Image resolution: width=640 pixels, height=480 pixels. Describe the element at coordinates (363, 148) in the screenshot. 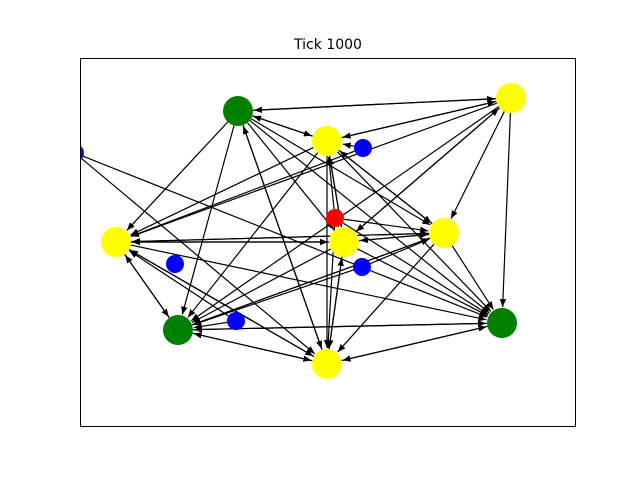

I see `node-b1-blue` at that location.